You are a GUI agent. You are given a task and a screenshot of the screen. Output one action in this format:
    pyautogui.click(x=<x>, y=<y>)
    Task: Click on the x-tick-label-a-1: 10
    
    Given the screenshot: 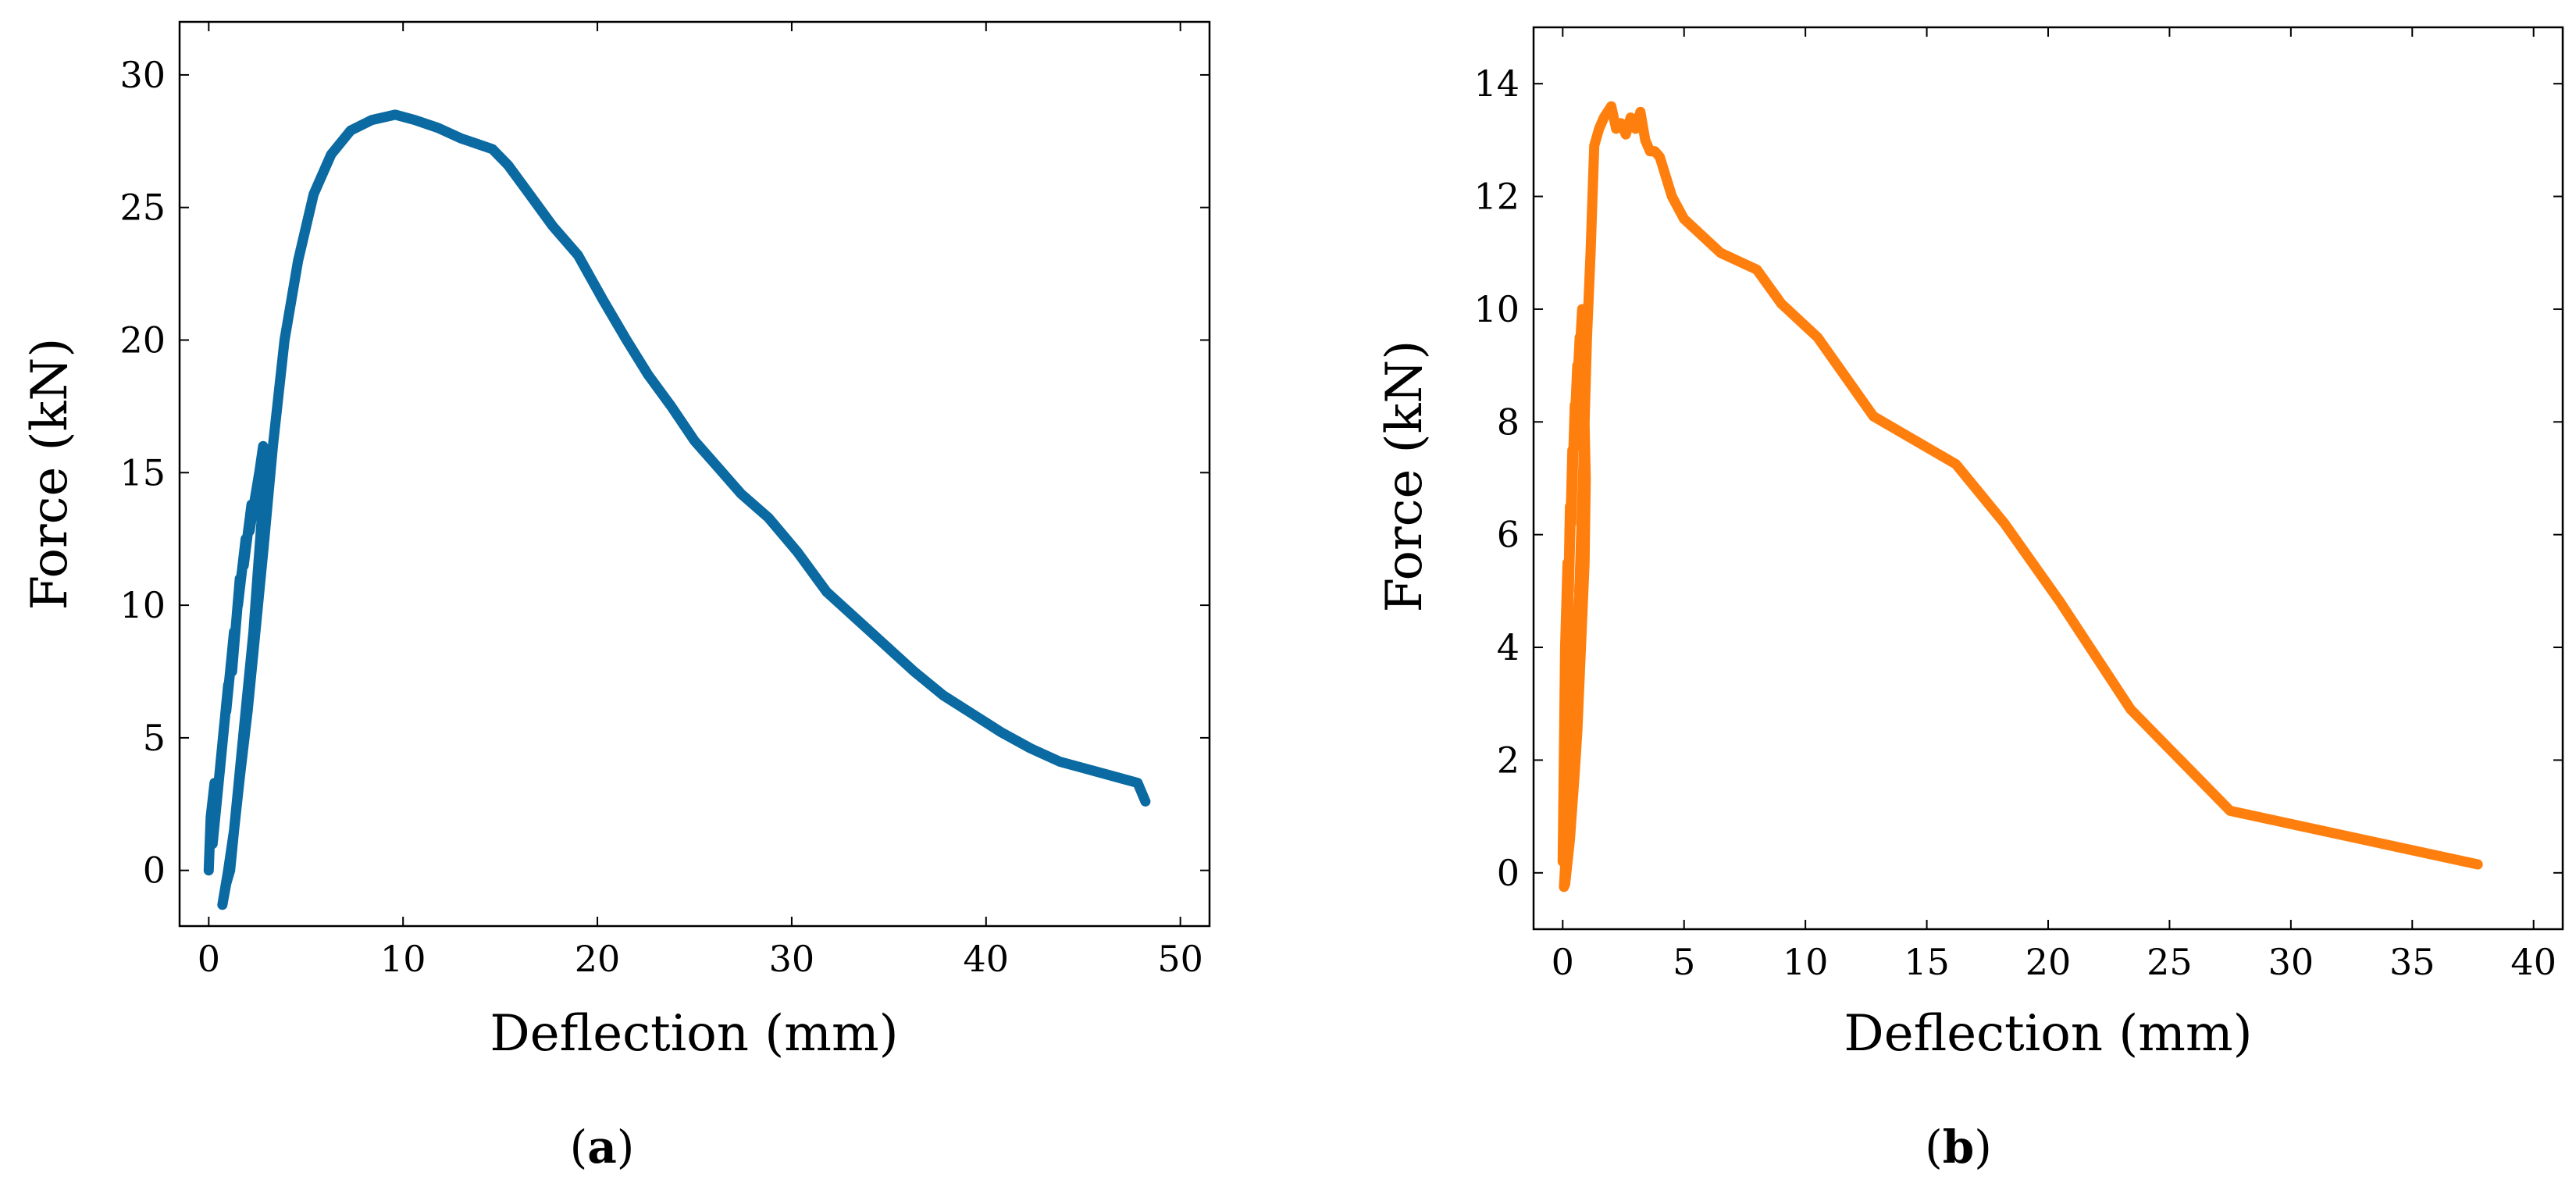 What is the action you would take?
    pyautogui.click(x=403, y=959)
    